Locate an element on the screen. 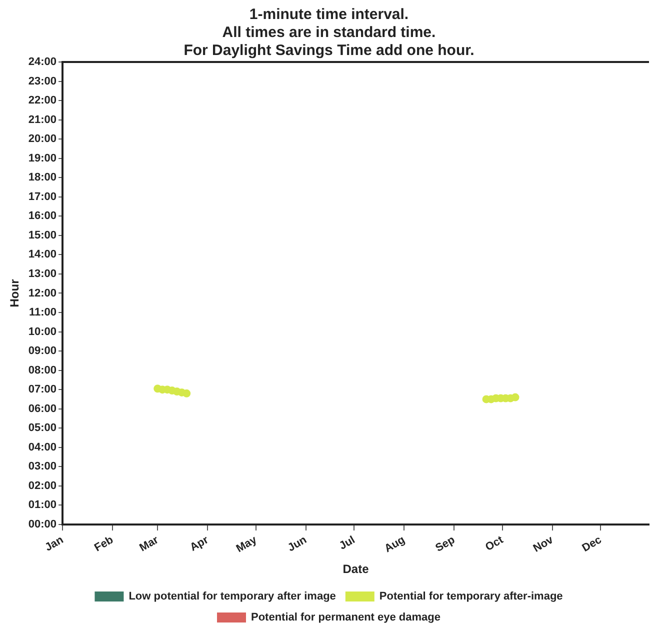 This screenshot has width=654, height=643. y-tick-label: 22:00 is located at coordinates (42, 100).